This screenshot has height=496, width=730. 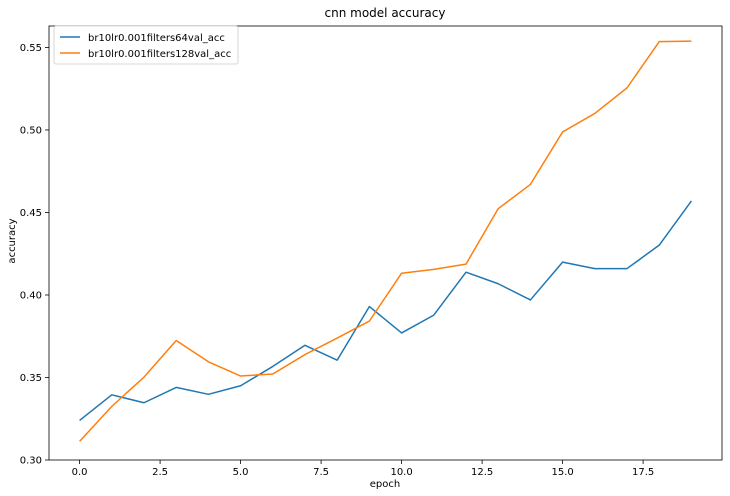 What do you see at coordinates (31, 48) in the screenshot?
I see `y-tick-label: 0.55` at bounding box center [31, 48].